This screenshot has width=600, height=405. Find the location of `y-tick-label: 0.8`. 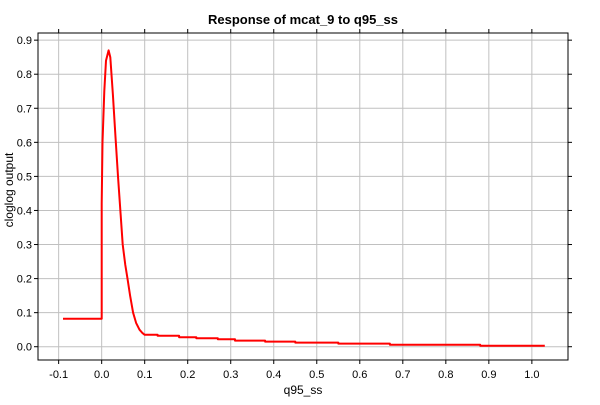

y-tick-label: 0.8 is located at coordinates (24, 75).